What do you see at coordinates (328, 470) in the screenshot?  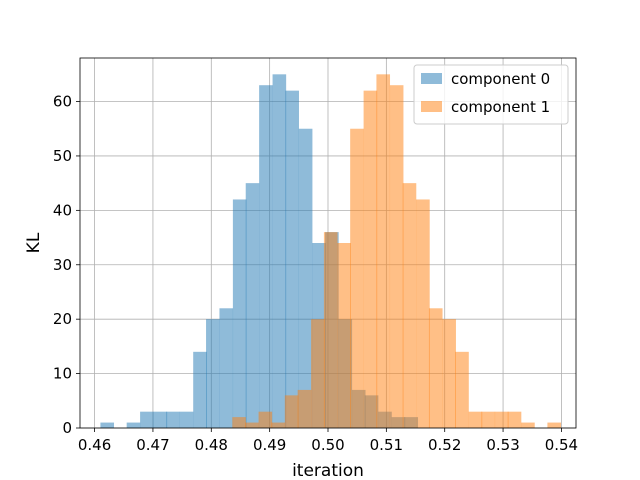 I see `x-axis-label: iteration` at bounding box center [328, 470].